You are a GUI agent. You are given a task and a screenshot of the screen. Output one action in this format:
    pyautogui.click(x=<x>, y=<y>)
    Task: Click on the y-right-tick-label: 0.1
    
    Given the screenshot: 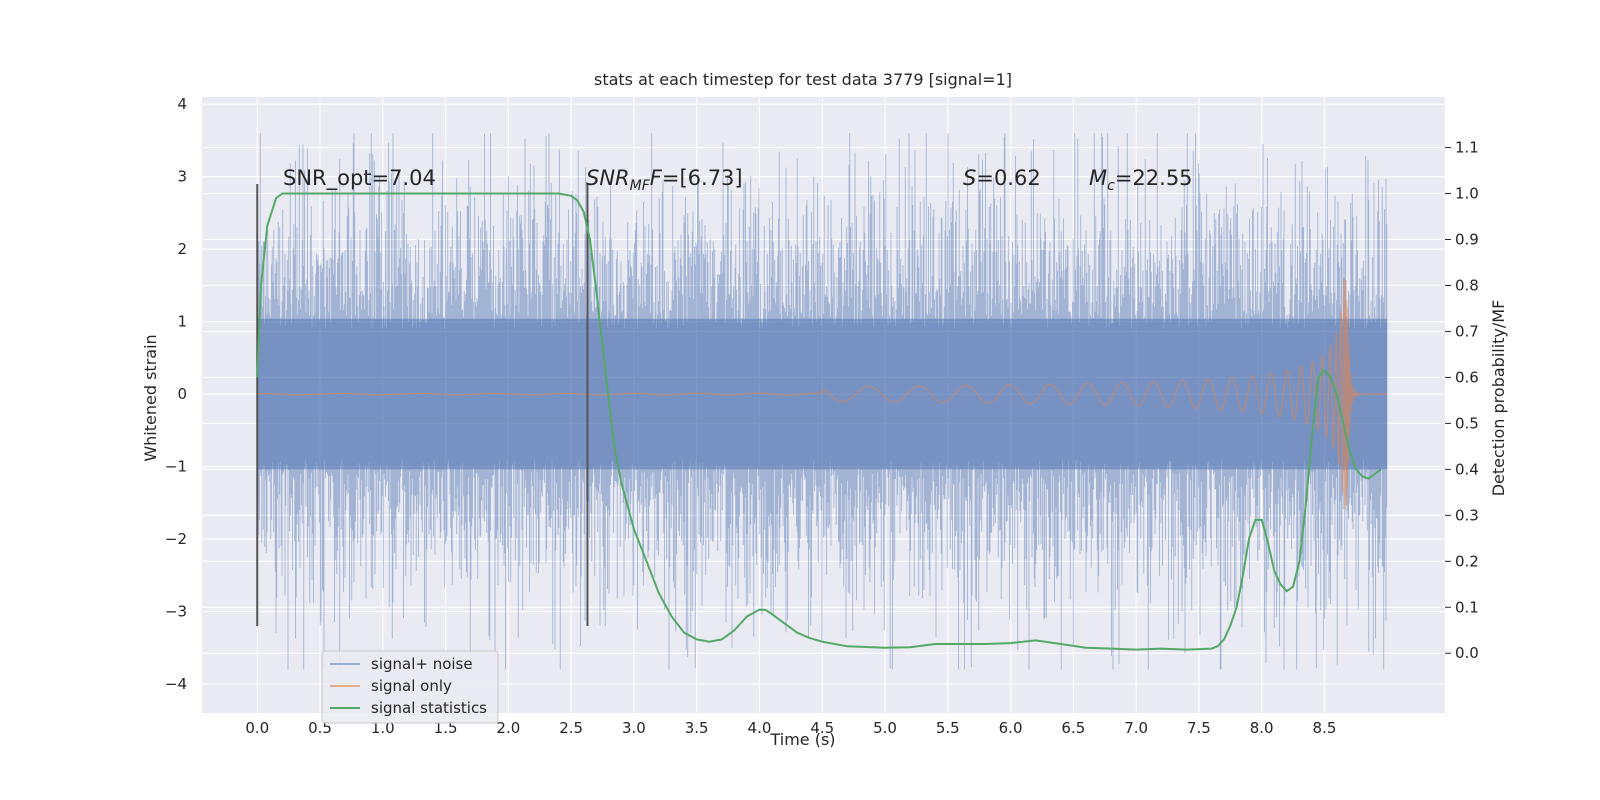 What is the action you would take?
    pyautogui.click(x=1467, y=607)
    